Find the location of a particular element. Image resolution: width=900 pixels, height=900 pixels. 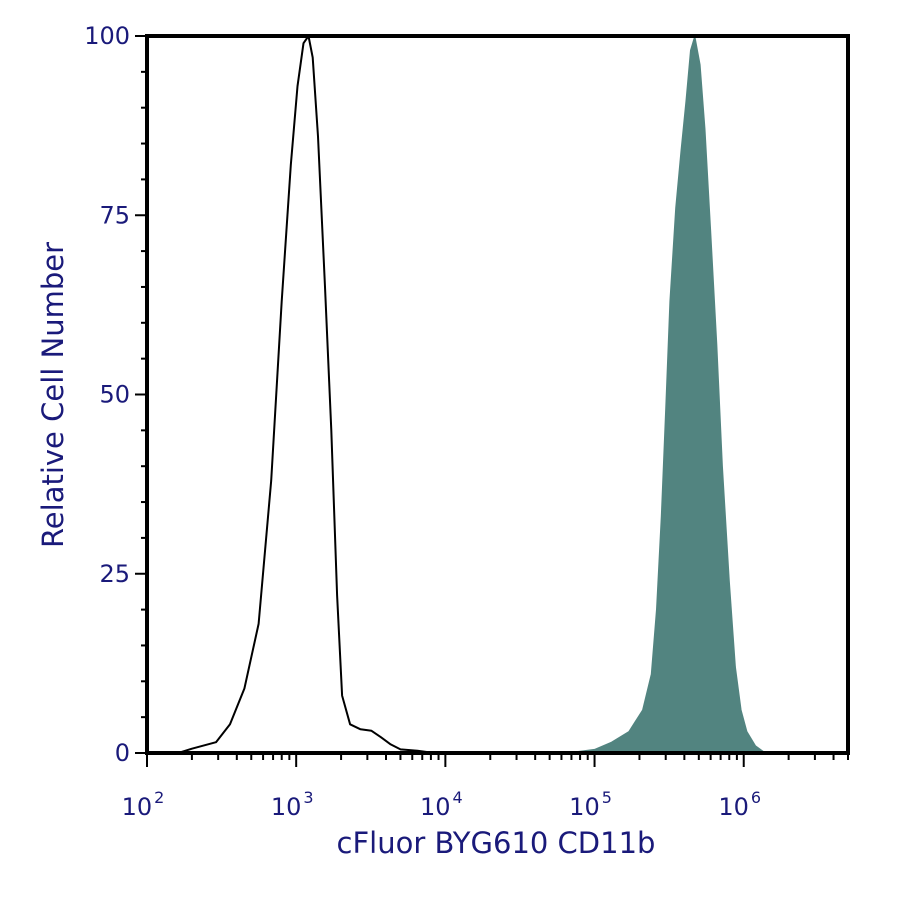

x-tick-label: 10 6 is located at coordinates (739, 804).